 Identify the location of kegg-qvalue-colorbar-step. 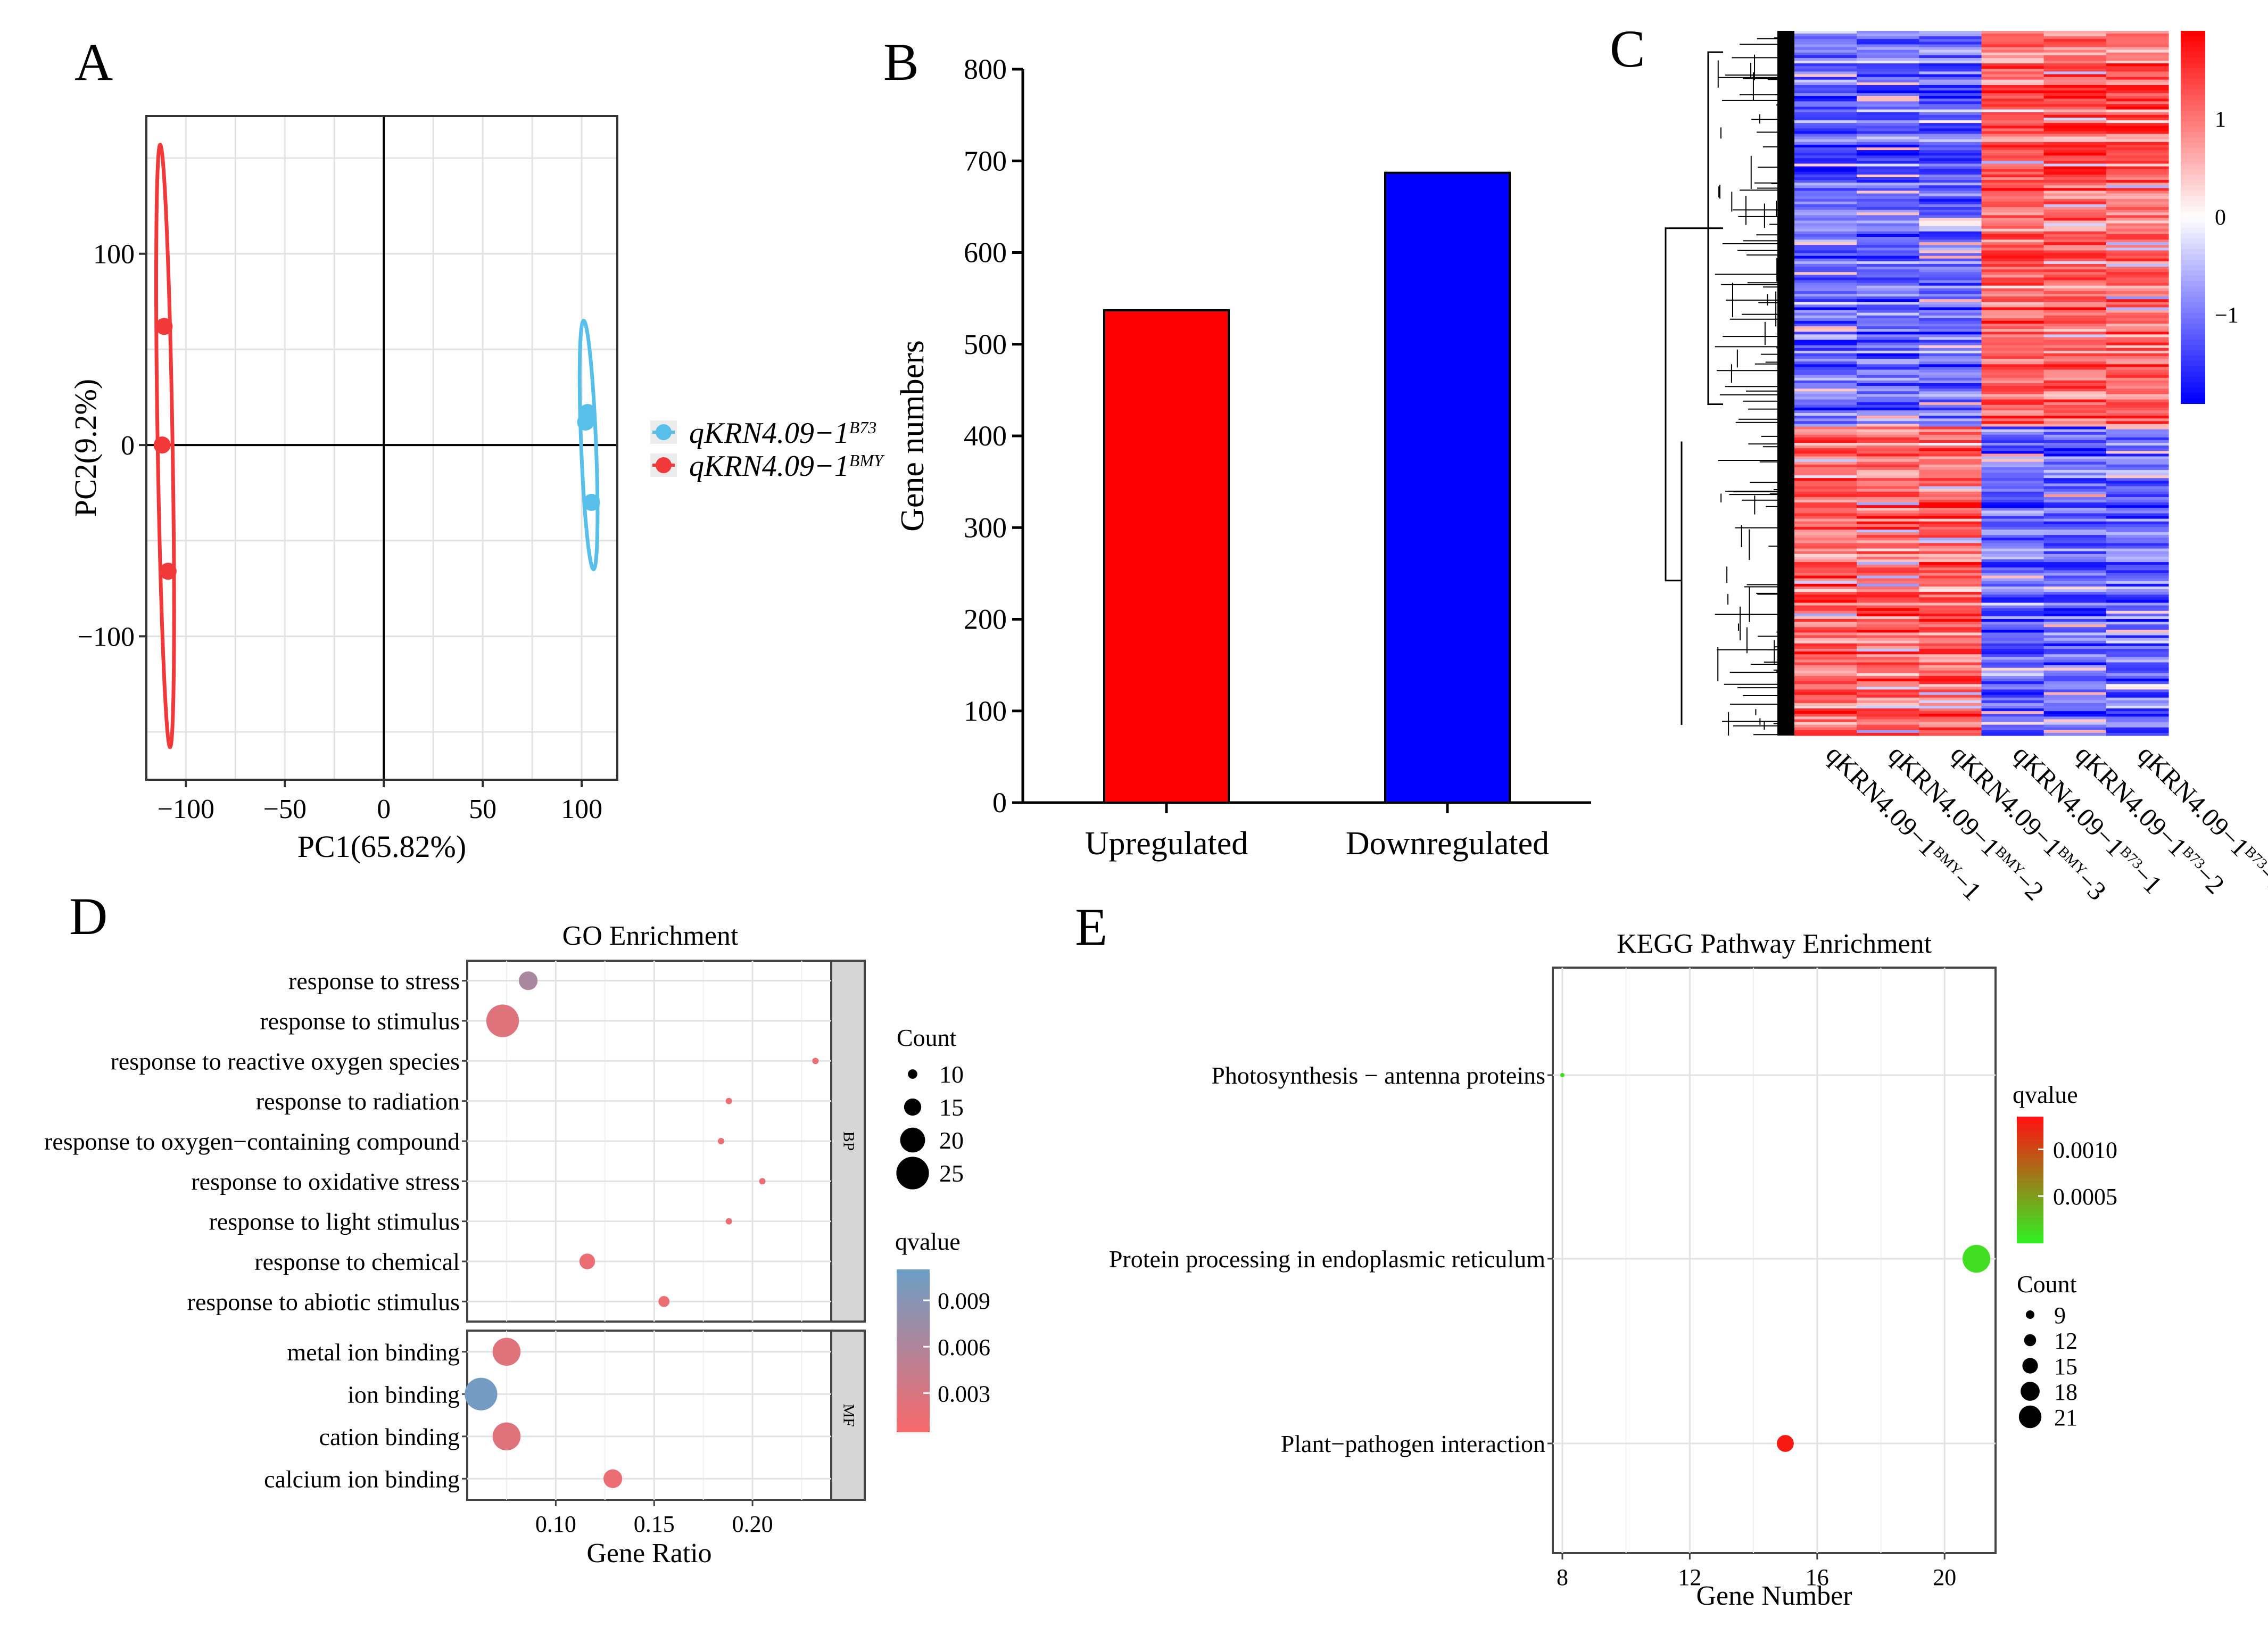
(2030, 1189).